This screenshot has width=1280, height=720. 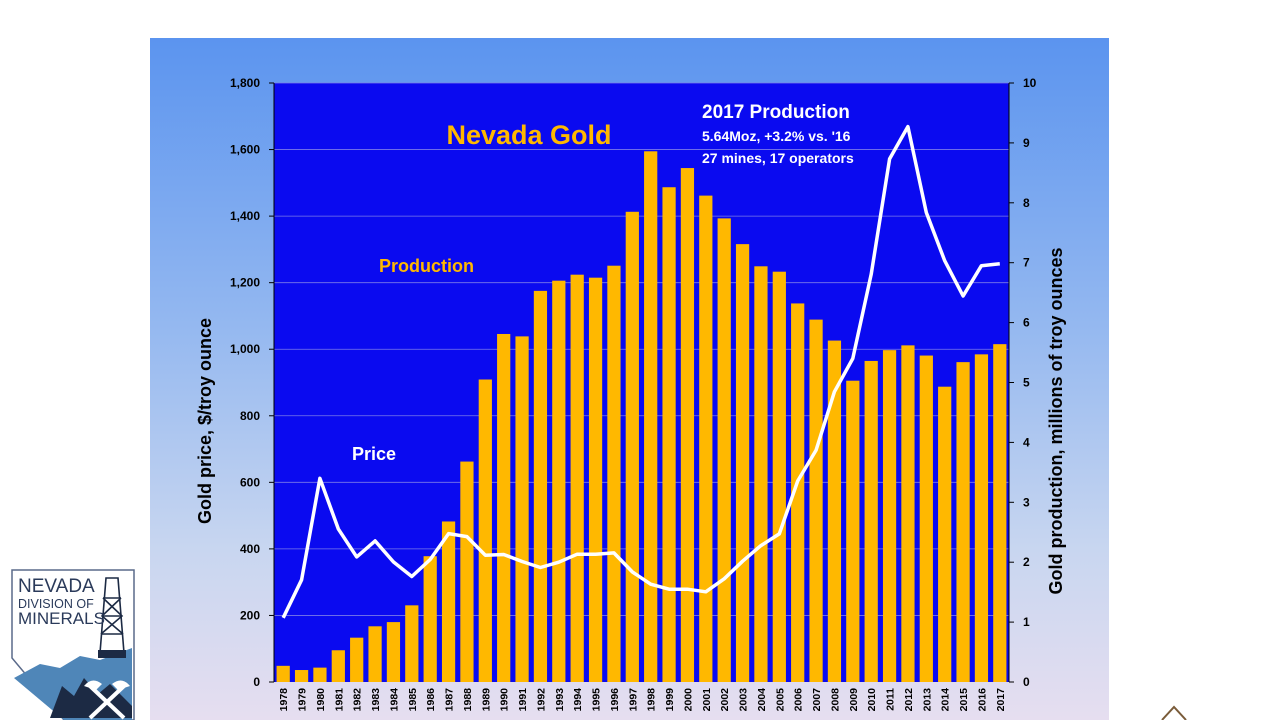 I want to click on x-tick-label: 2005, so click(x=780, y=700).